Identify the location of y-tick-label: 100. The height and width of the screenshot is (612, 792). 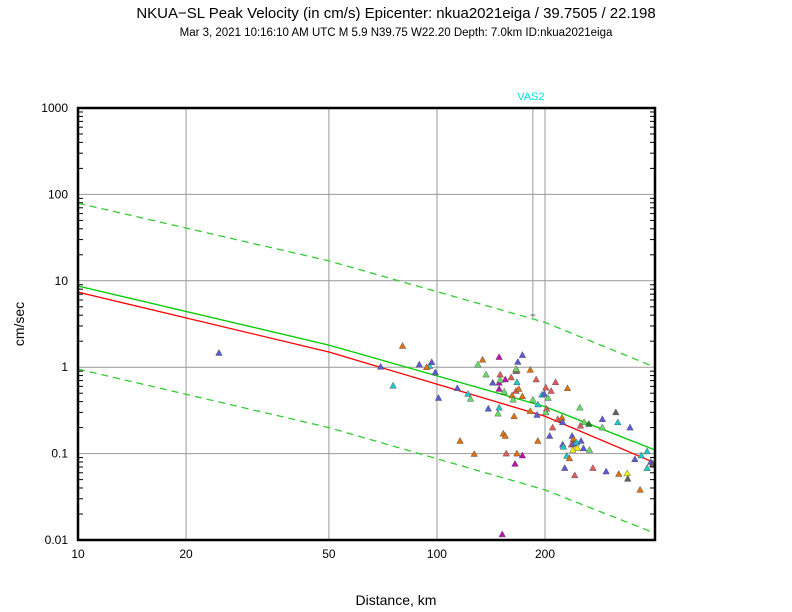
(58, 194).